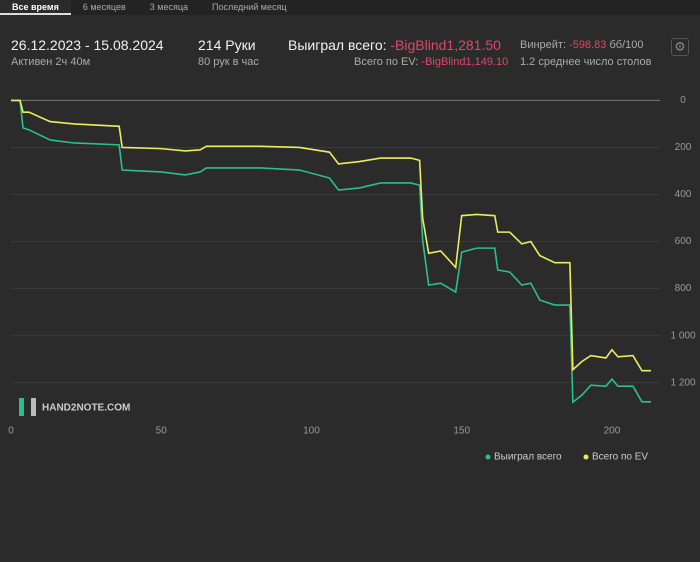 The image size is (700, 562). What do you see at coordinates (461, 431) in the screenshot?
I see `x-tick-label: 150` at bounding box center [461, 431].